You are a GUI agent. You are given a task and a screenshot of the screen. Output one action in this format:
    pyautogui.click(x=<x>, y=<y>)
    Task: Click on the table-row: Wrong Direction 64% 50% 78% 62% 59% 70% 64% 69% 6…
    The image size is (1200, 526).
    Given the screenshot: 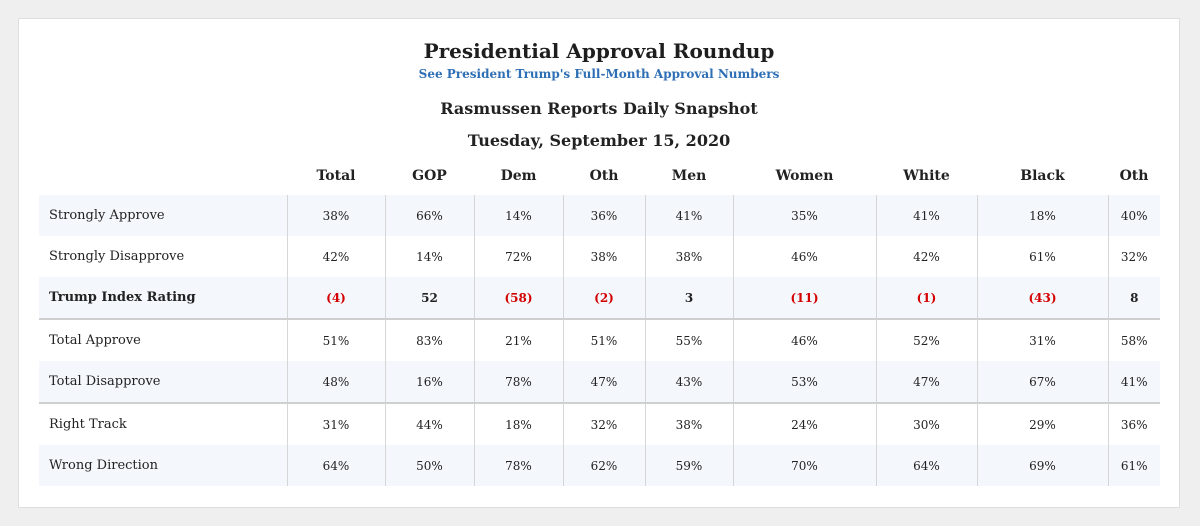 What is the action you would take?
    pyautogui.click(x=599, y=465)
    